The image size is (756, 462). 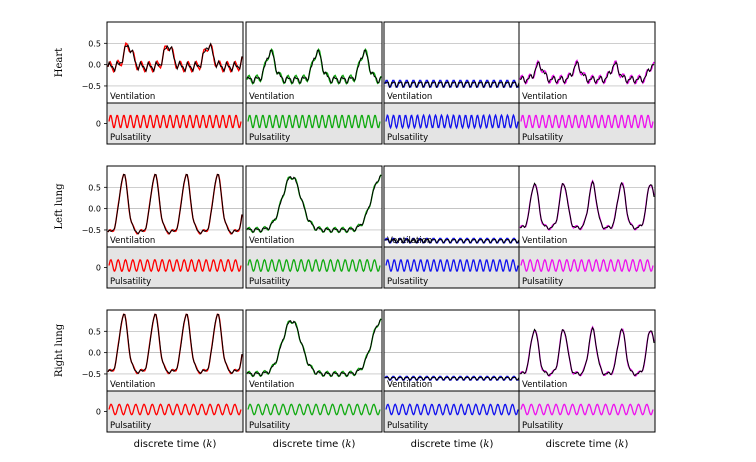 What do you see at coordinates (59, 206) in the screenshot?
I see `row-label: Left lung` at bounding box center [59, 206].